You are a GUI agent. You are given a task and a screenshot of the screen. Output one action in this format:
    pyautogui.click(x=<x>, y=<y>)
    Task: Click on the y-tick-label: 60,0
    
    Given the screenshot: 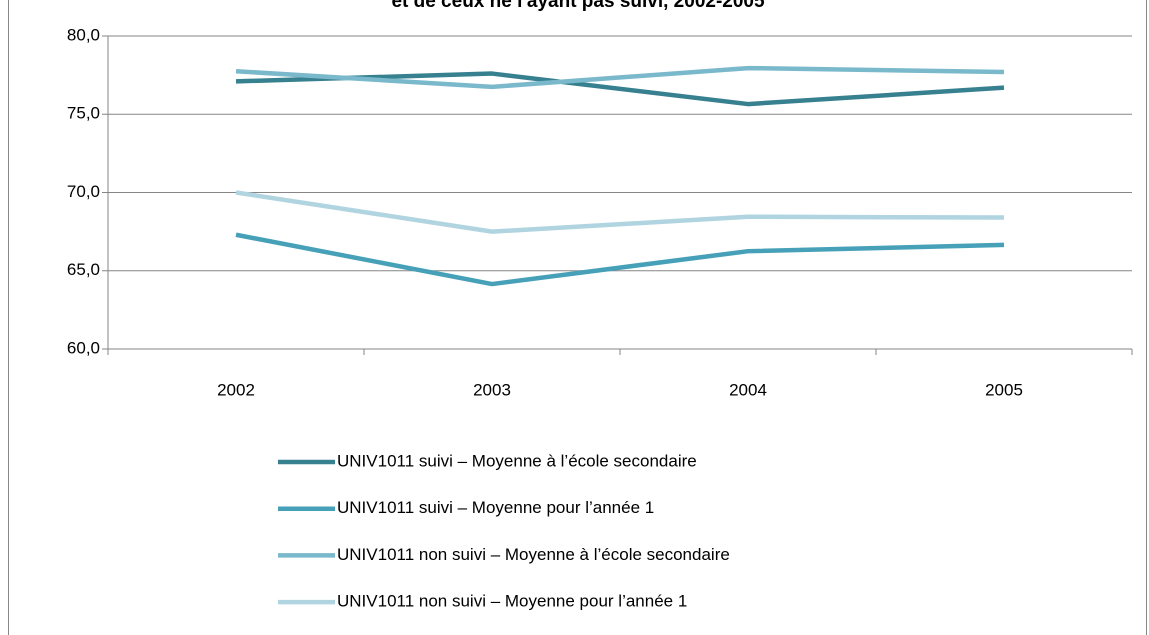 What is the action you would take?
    pyautogui.click(x=83, y=347)
    